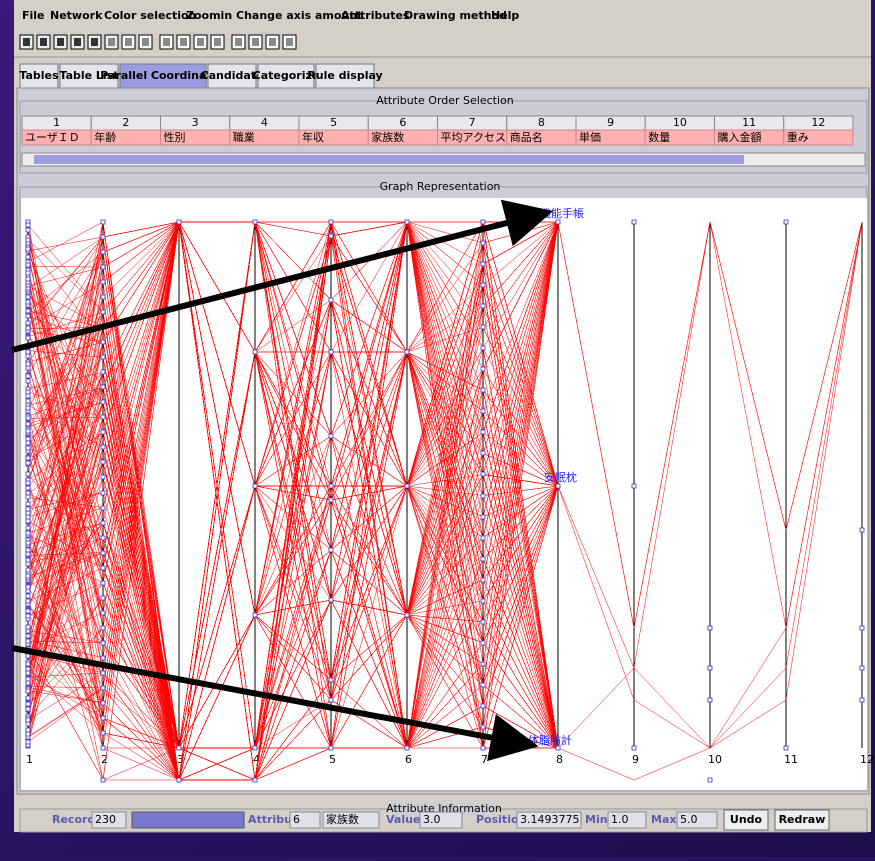 The height and width of the screenshot is (861, 875). What do you see at coordinates (472, 122) in the screenshot?
I see `column-number: 7` at bounding box center [472, 122].